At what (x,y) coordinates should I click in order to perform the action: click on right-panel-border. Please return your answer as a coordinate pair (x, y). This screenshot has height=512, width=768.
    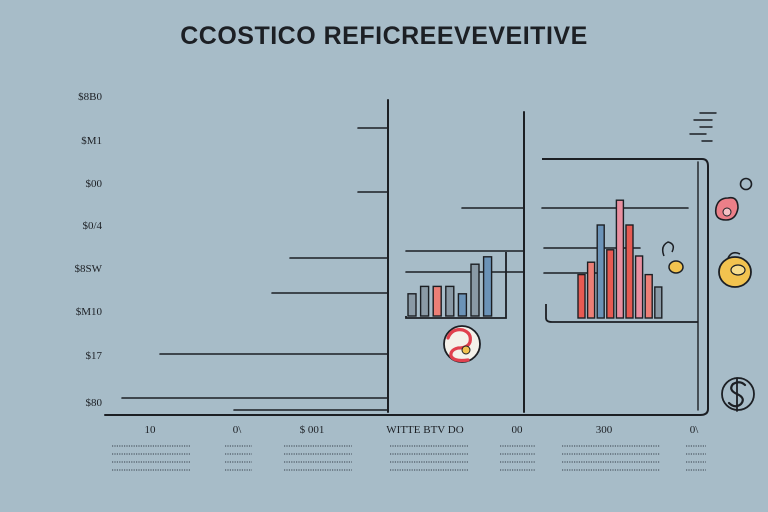
    Looking at the image, I should click on (625, 287).